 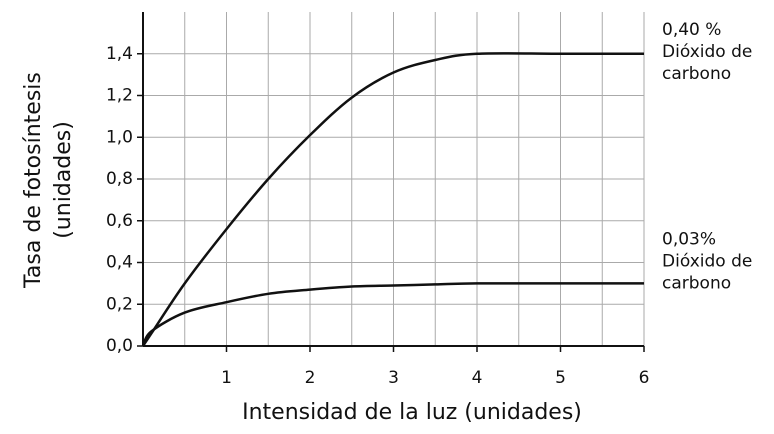 I want to click on x-tick-label: 4, so click(x=477, y=378).